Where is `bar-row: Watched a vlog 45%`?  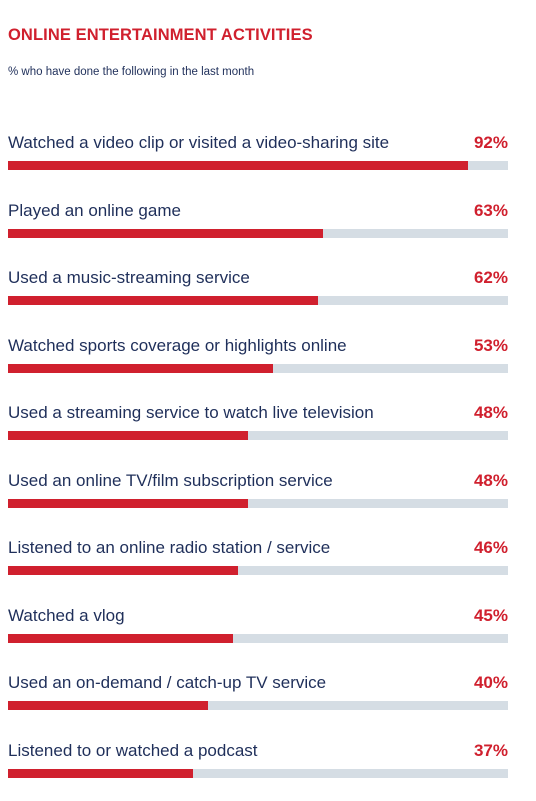 bar-row: Watched a vlog 45% is located at coordinates (258, 636).